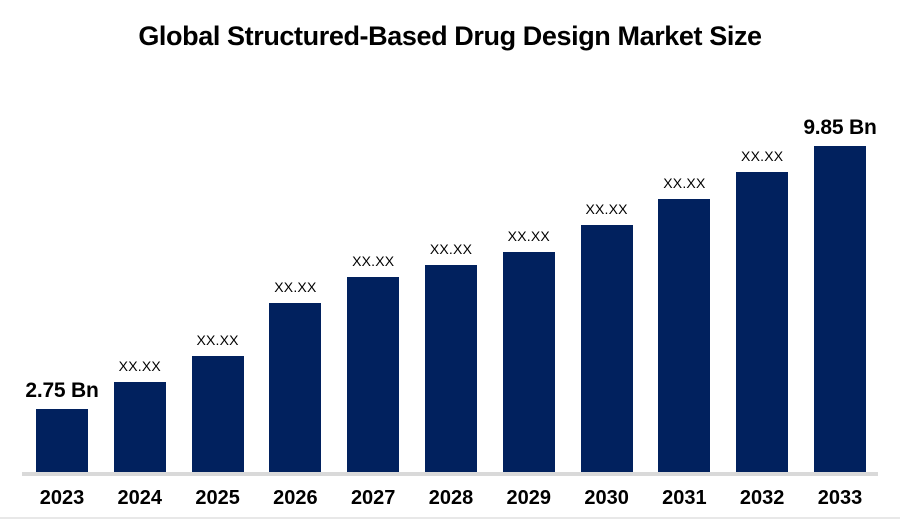 This screenshot has width=900, height=525. Describe the element at coordinates (762, 322) in the screenshot. I see `bar-2032` at that location.